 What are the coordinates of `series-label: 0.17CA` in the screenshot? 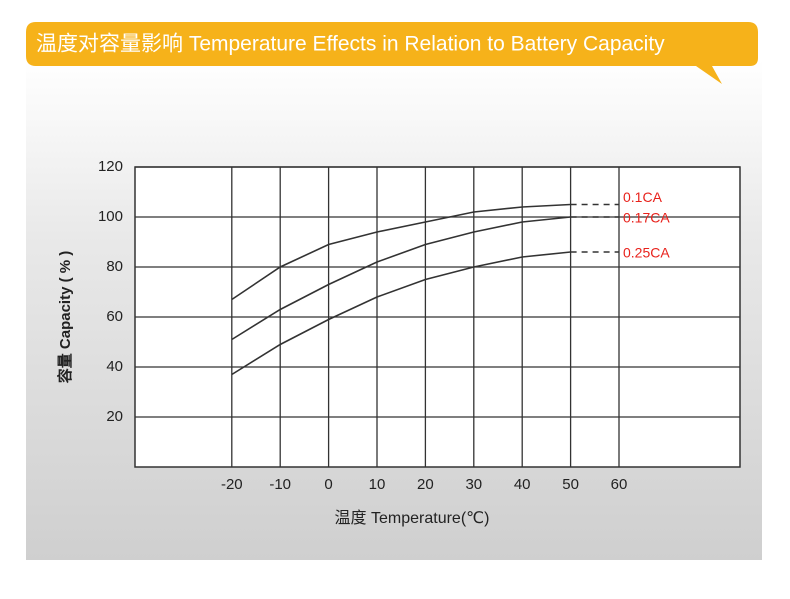 It's located at (646, 218).